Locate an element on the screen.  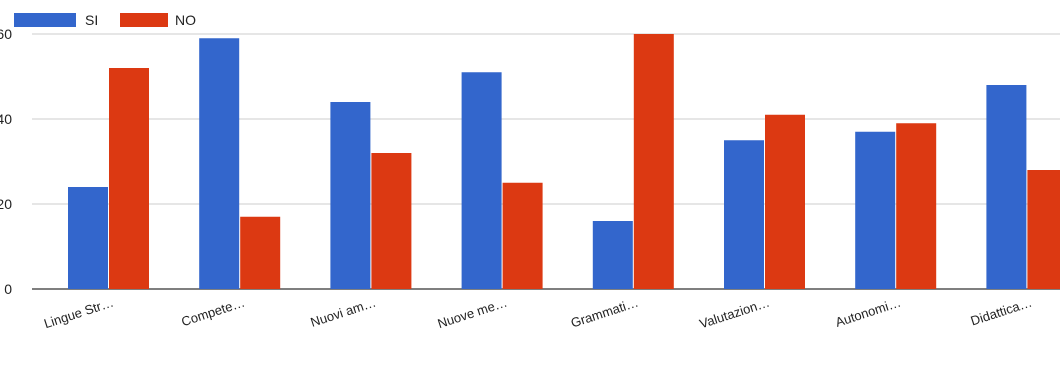
legend-swatch-no is located at coordinates (144, 20).